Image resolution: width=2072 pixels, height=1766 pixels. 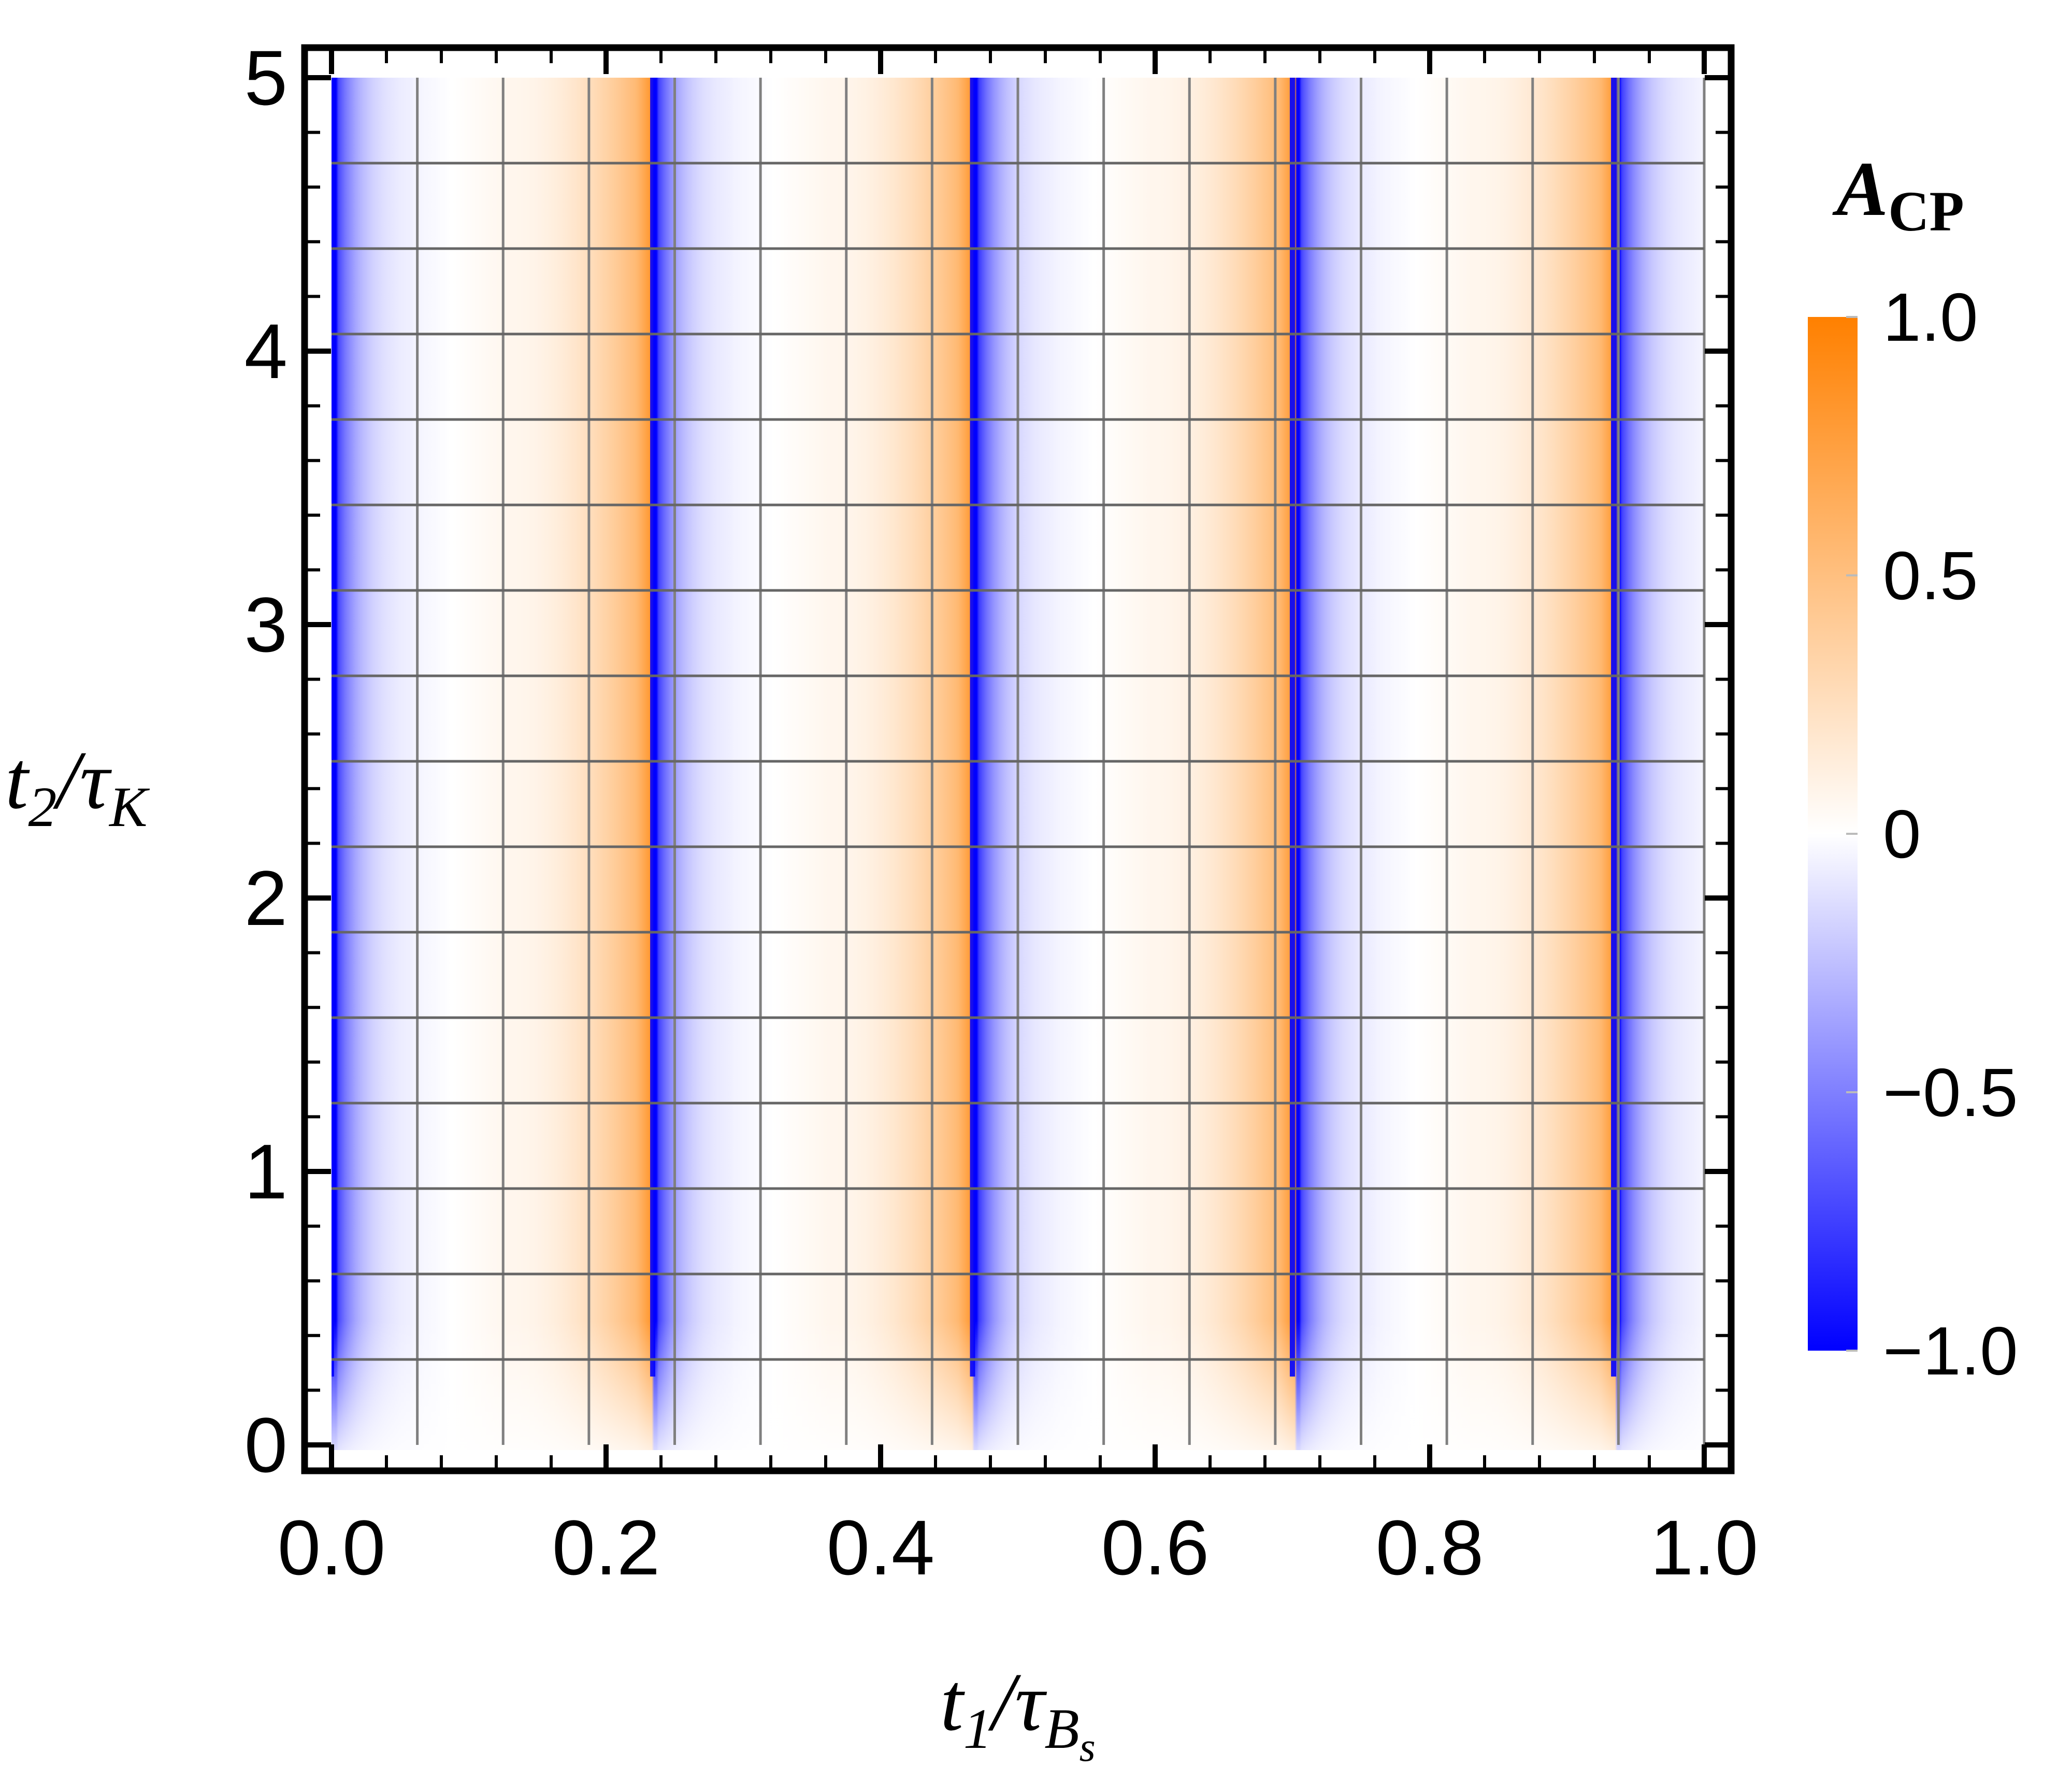 I want to click on colorbar-tick-label: 0, so click(x=1902, y=834).